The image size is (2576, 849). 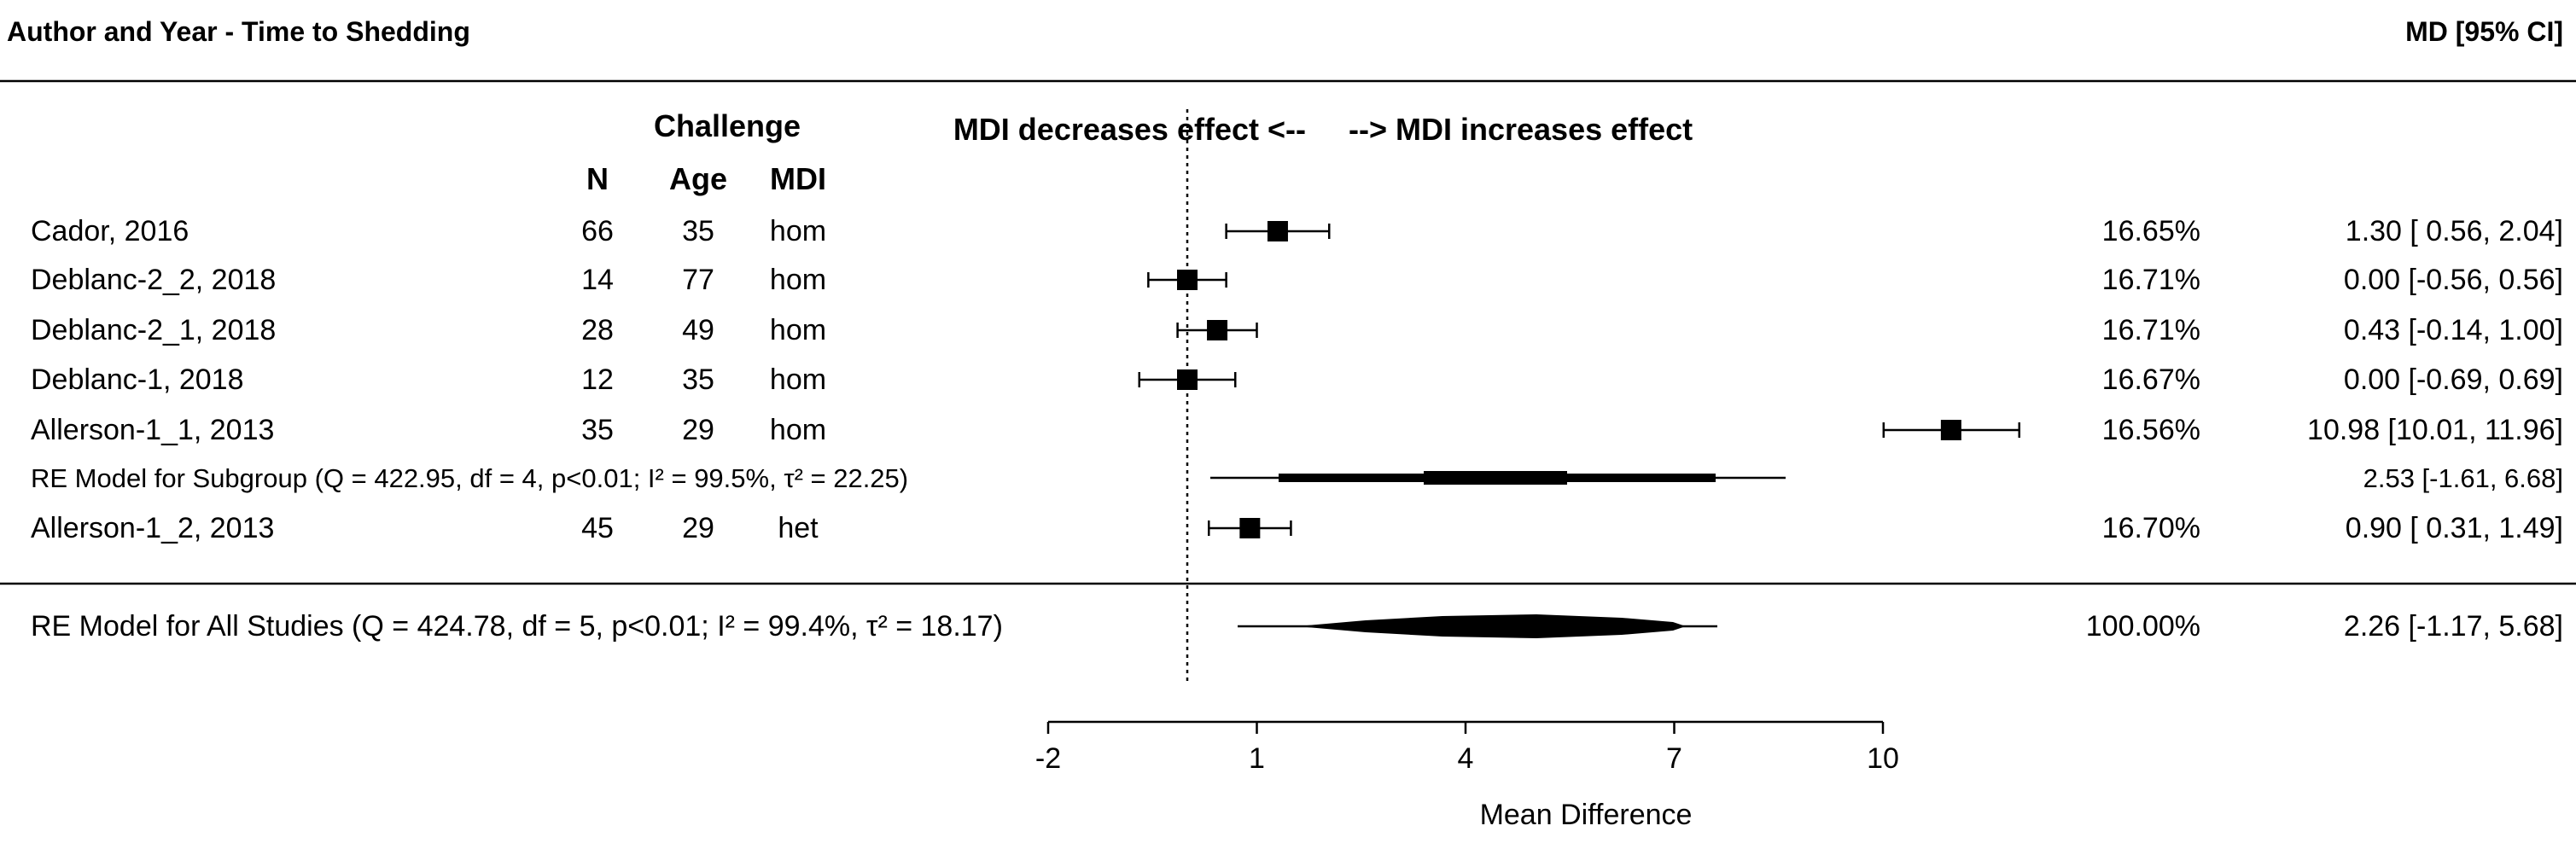 I want to click on x-axis: -2 1 4 7 10, so click(x=1467, y=747).